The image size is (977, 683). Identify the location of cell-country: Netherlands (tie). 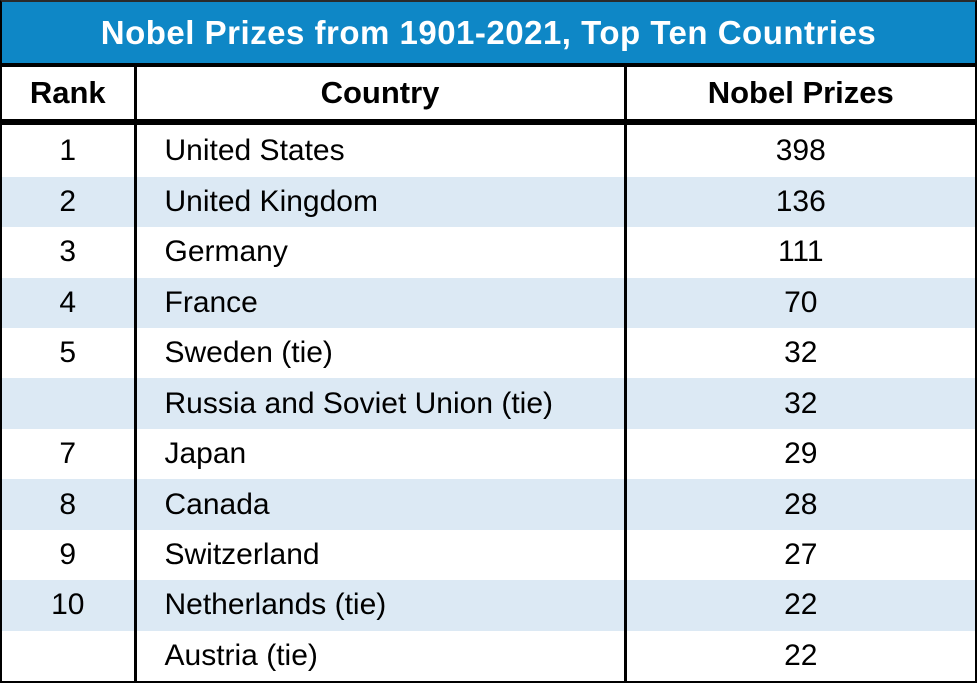
(379, 605).